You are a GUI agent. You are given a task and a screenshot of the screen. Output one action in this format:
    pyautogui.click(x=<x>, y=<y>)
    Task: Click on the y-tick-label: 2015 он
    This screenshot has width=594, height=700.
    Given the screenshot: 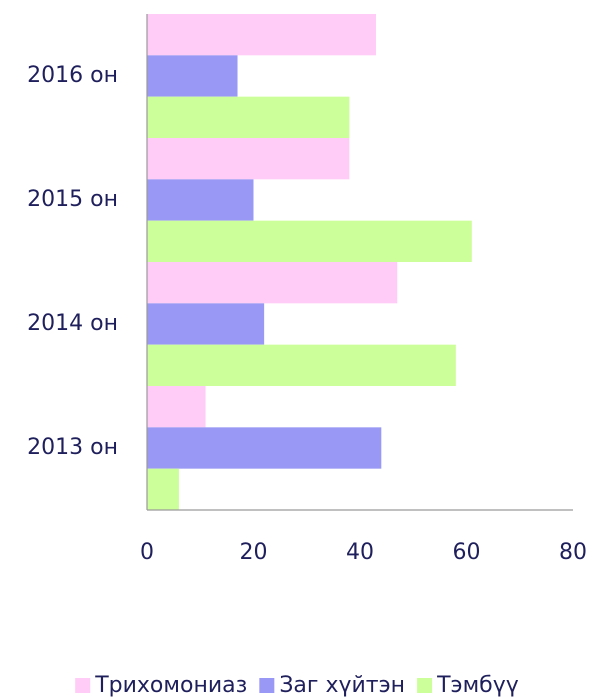 What is the action you would take?
    pyautogui.click(x=72, y=199)
    